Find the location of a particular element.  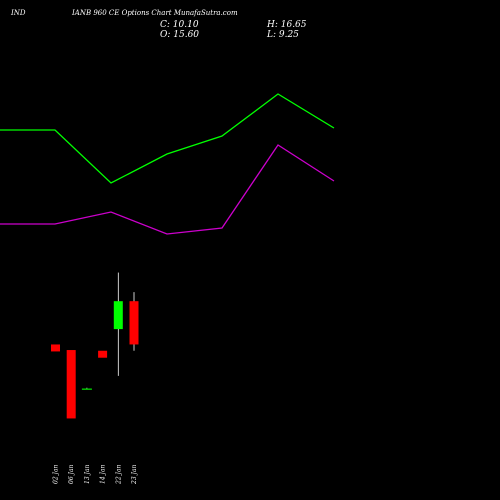

high-low-readout: H: 16.65 L: 9.25 is located at coordinates (287, 30).